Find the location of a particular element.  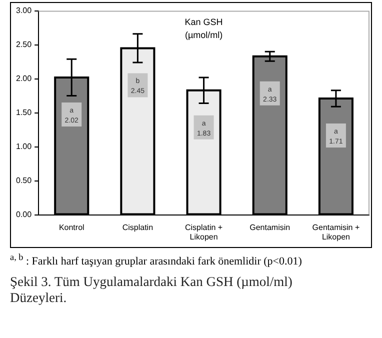

text: Kan GSH is located at coordinates (203, 21).